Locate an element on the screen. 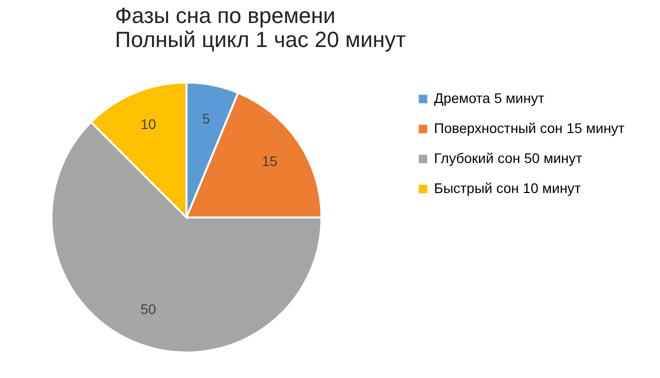 The image size is (660, 378). chart-title: Фазы сна по времени Полный цикл 1 час 20 минут is located at coordinates (260, 27).